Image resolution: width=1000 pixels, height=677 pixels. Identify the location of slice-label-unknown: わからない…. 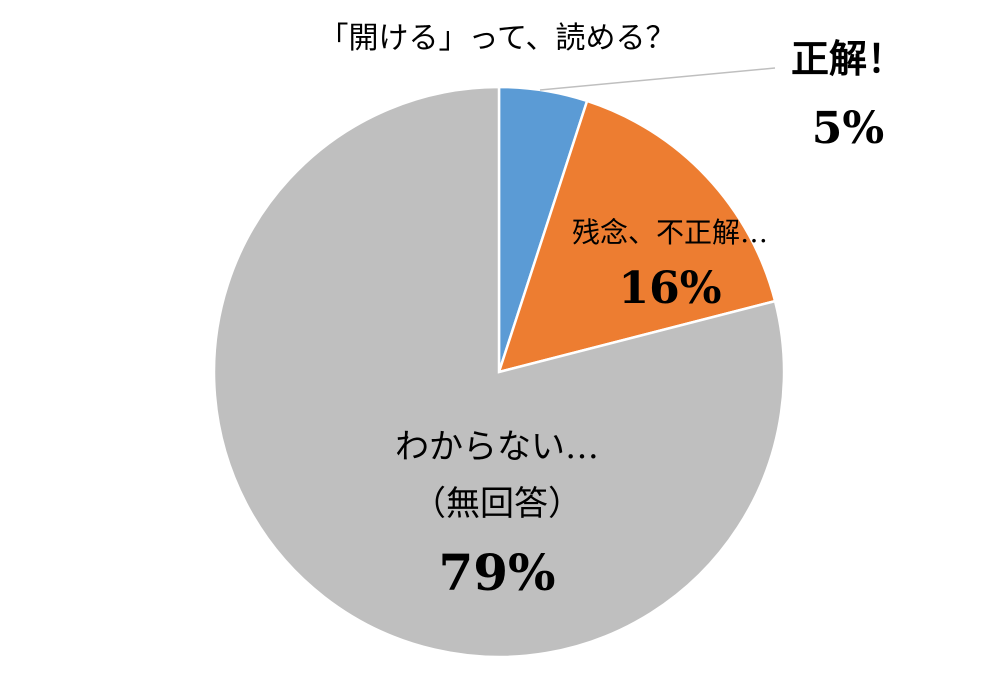
(497, 447).